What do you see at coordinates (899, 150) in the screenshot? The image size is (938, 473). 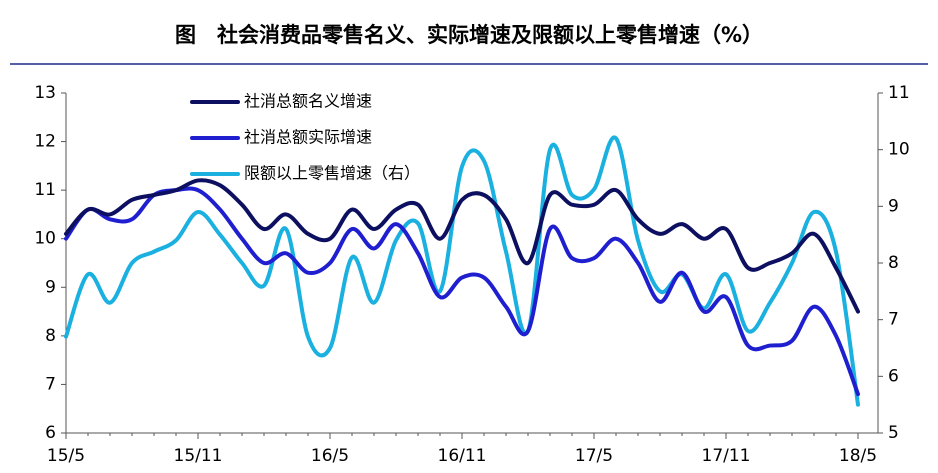 I see `y2-tick-label: 10` at bounding box center [899, 150].